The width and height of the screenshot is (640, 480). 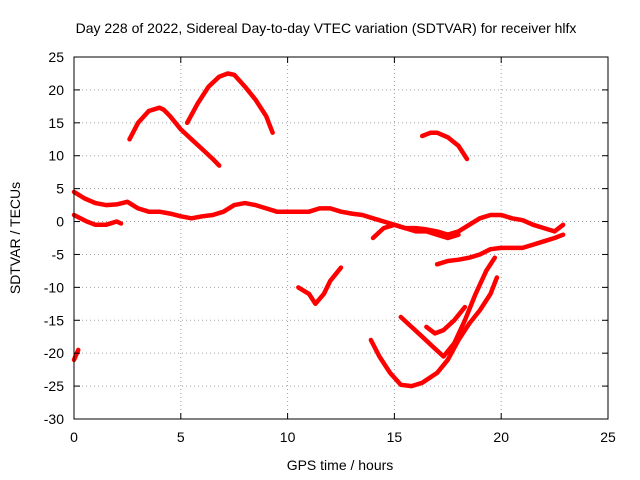 I want to click on x-tick-label: 10, so click(x=288, y=437).